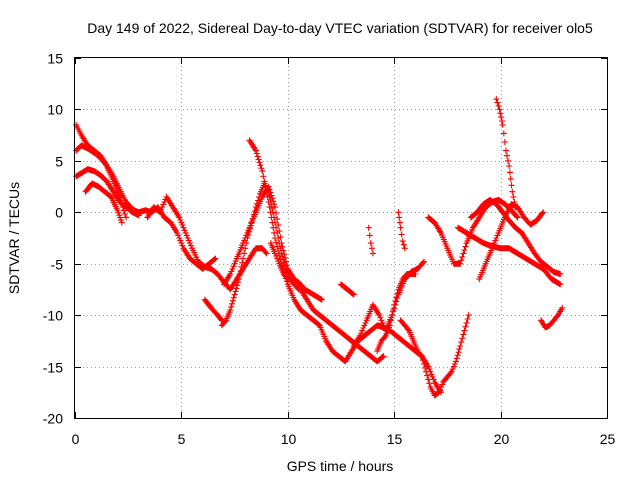 This screenshot has width=640, height=480. I want to click on series-arc5, so click(207, 243).